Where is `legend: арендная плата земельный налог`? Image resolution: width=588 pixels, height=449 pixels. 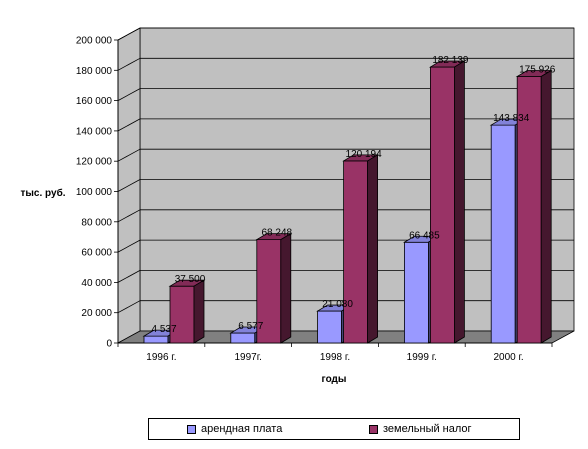 legend: арендная плата земельный налог is located at coordinates (334, 429).